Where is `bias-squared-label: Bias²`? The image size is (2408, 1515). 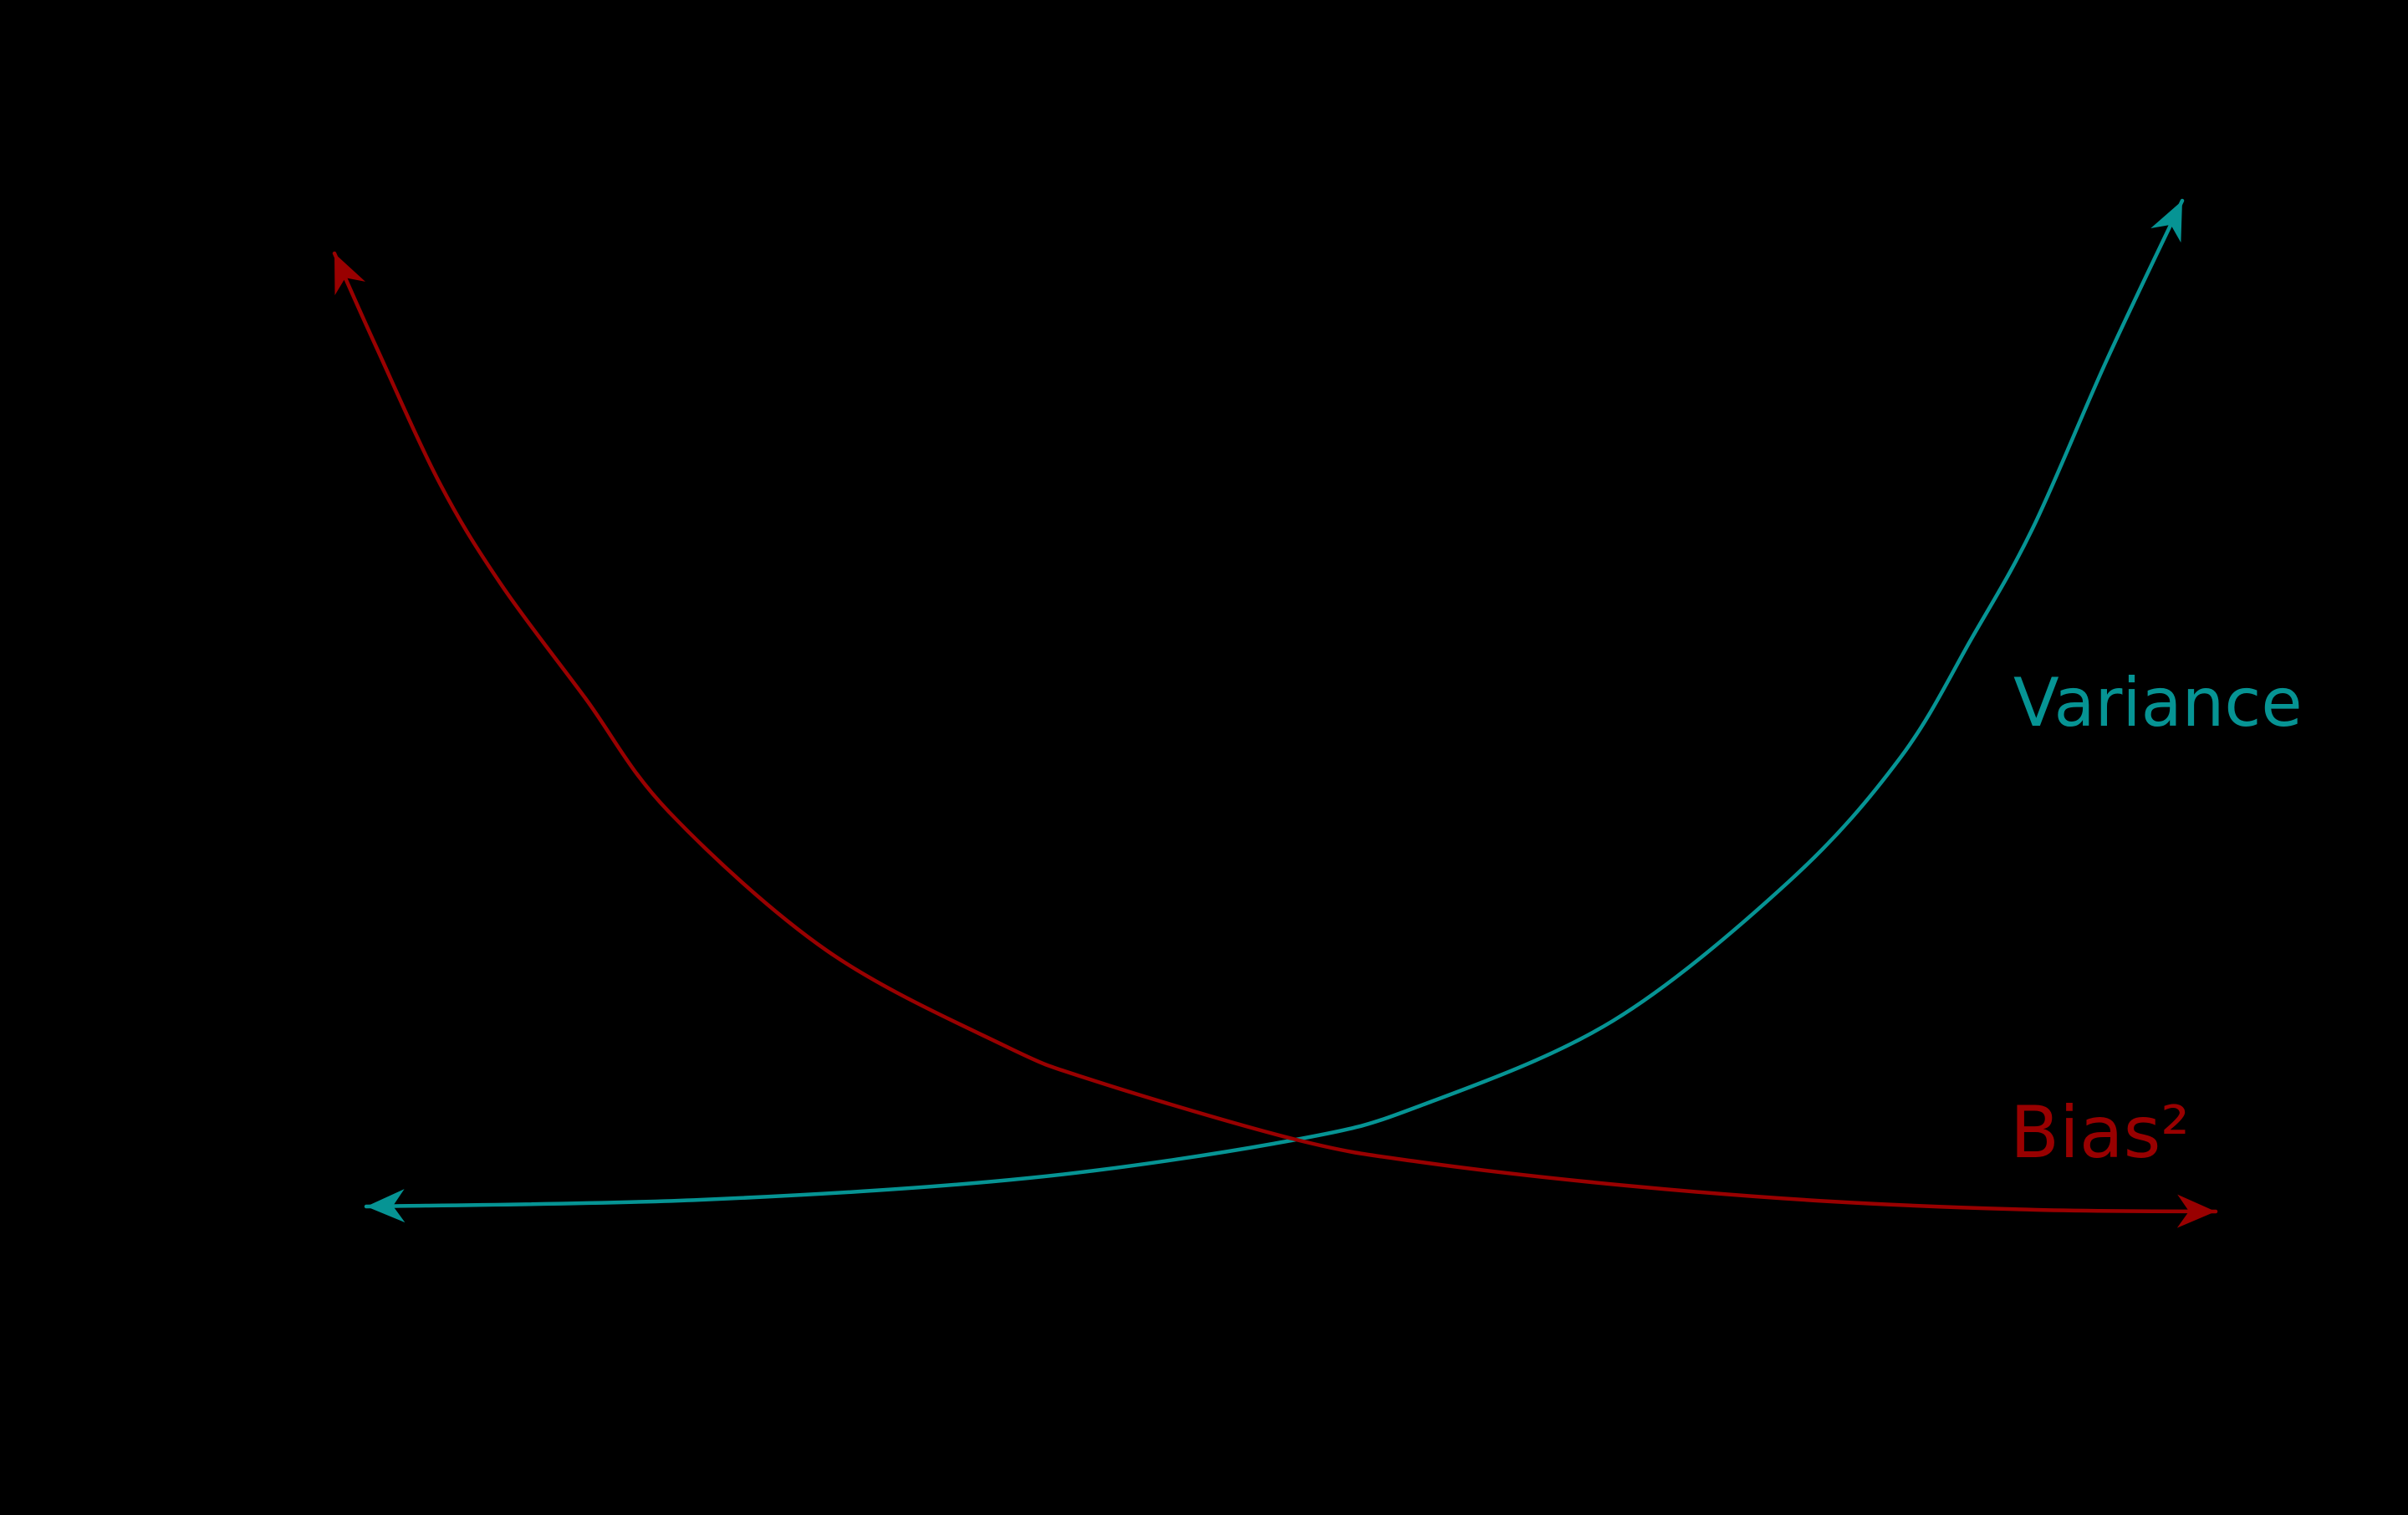 bias-squared-label: Bias² is located at coordinates (2100, 1133).